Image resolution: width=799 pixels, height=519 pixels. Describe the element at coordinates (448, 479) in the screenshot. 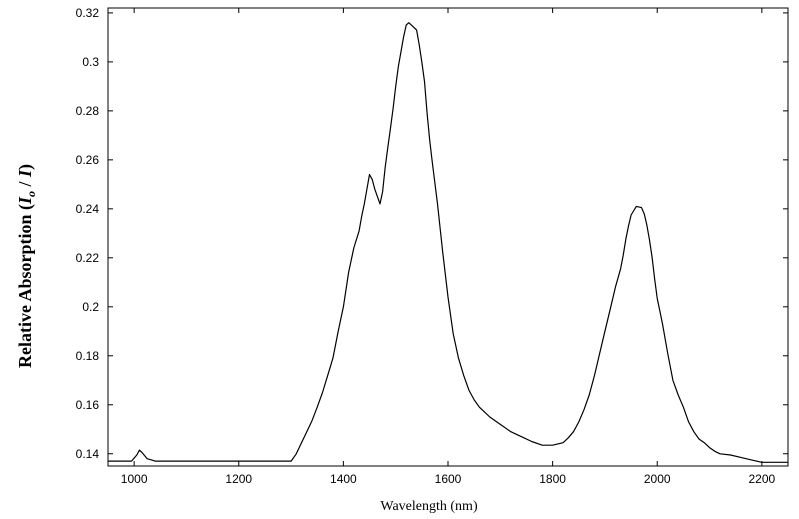

I see `x-tick-label: 1600` at that location.